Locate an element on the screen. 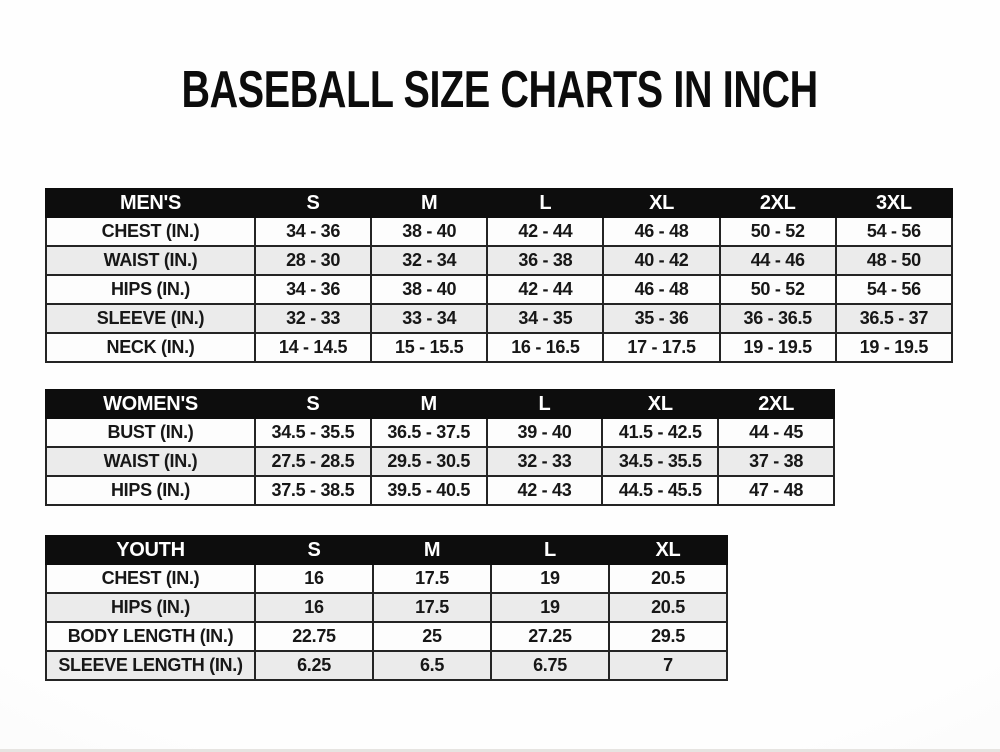 The image size is (1000, 752). size-value-cell: 29.5 is located at coordinates (668, 636).